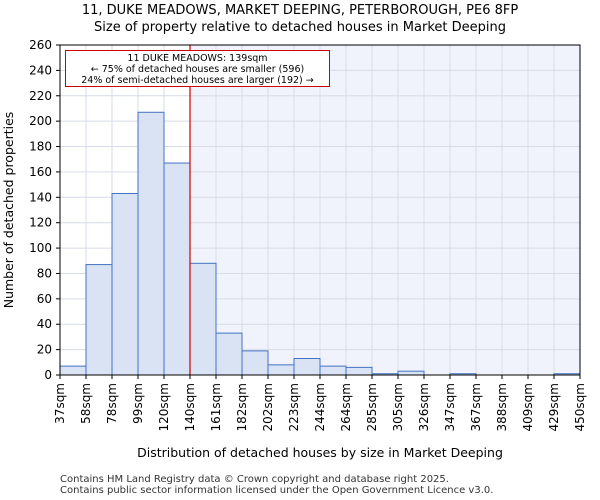  What do you see at coordinates (73, 370) in the screenshot?
I see `bar-37sqm` at bounding box center [73, 370].